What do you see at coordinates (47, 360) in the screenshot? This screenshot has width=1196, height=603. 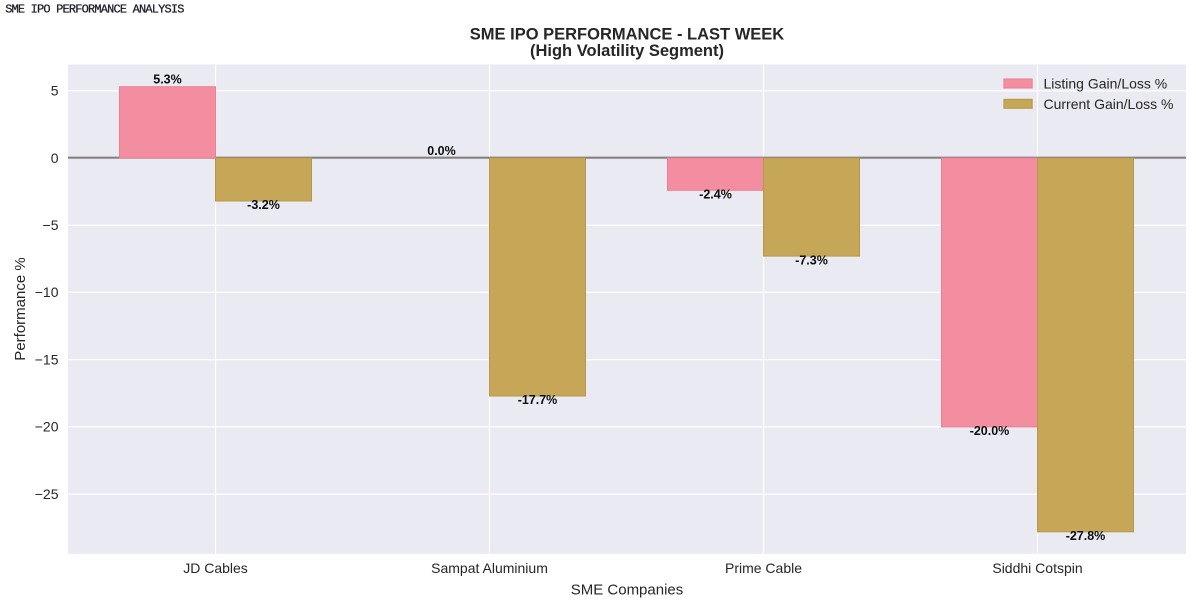 I see `svg-text: −15` at bounding box center [47, 360].